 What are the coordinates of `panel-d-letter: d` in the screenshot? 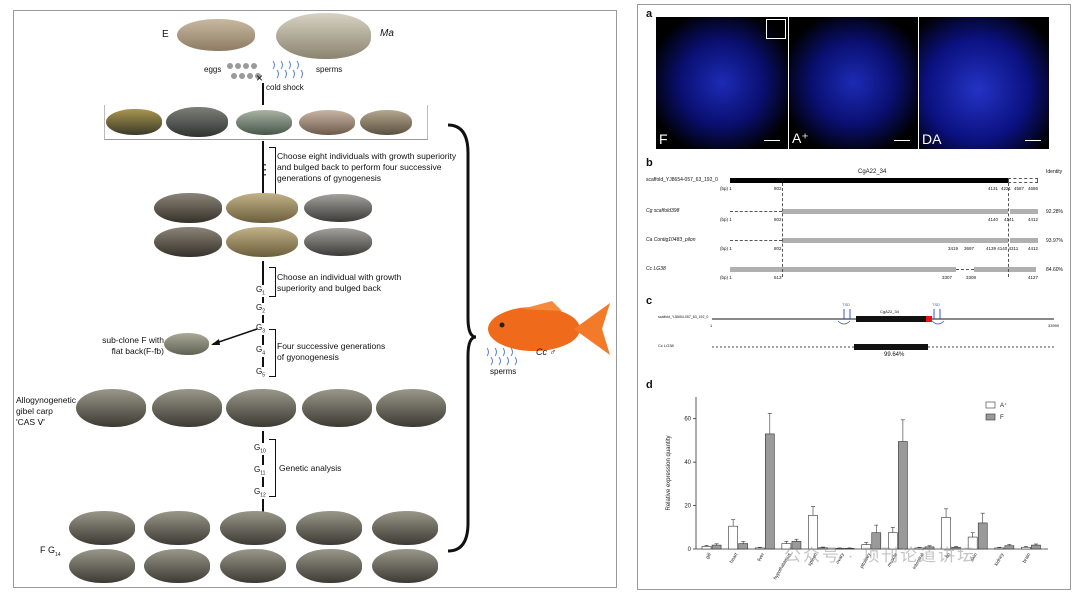 It's located at (649, 385).